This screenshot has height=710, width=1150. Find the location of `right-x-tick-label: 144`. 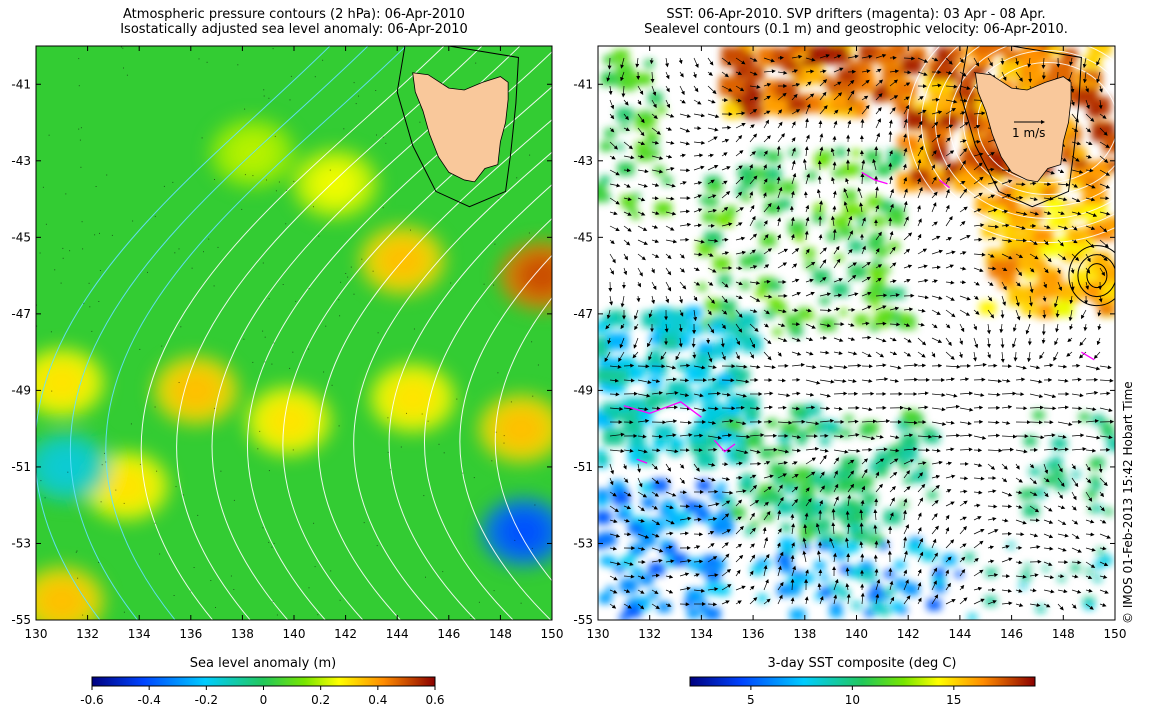

right-x-tick-label: 144 is located at coordinates (959, 634).